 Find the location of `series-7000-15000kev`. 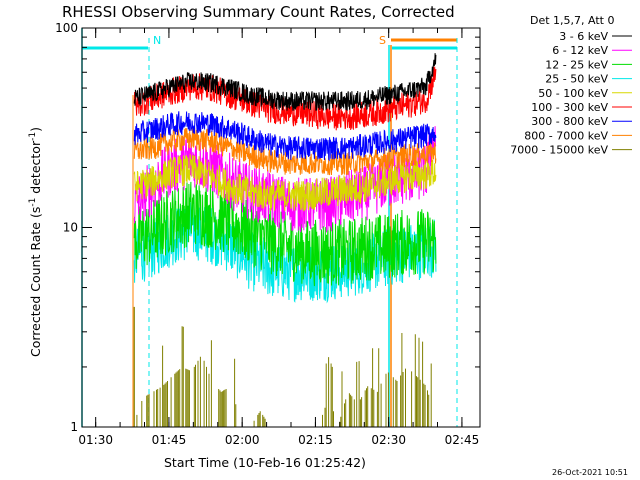

series-7000-15000kev is located at coordinates (284, 376).